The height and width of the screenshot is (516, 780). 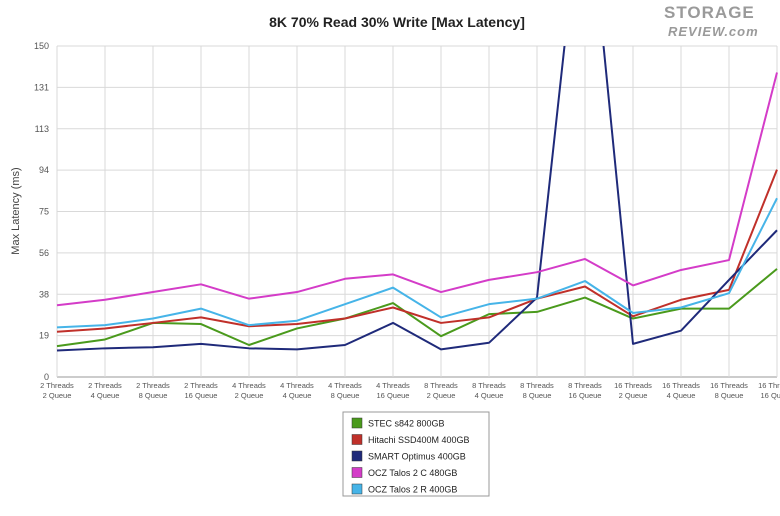 I want to click on y-axis-label: Max Latency (ms), so click(x=16, y=210).